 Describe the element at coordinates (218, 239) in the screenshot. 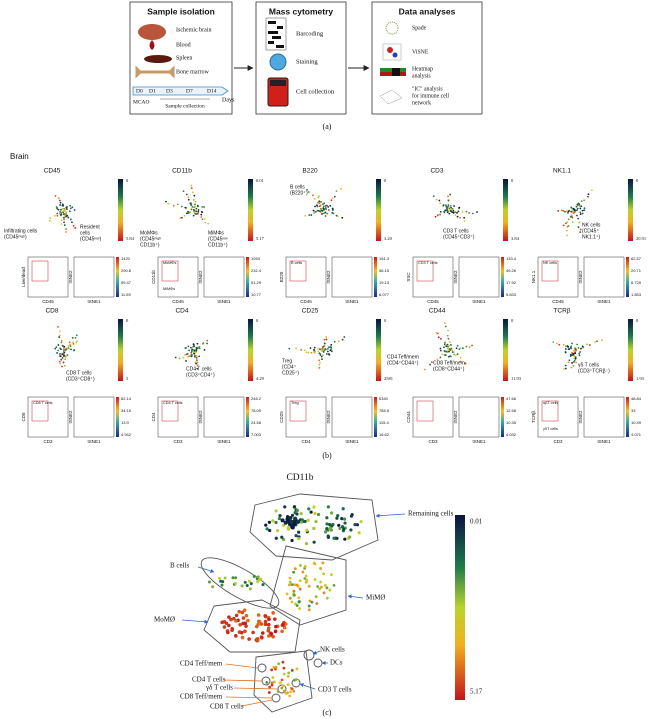

I see `population-annotation: (CD45ˡᵒʷ` at that location.